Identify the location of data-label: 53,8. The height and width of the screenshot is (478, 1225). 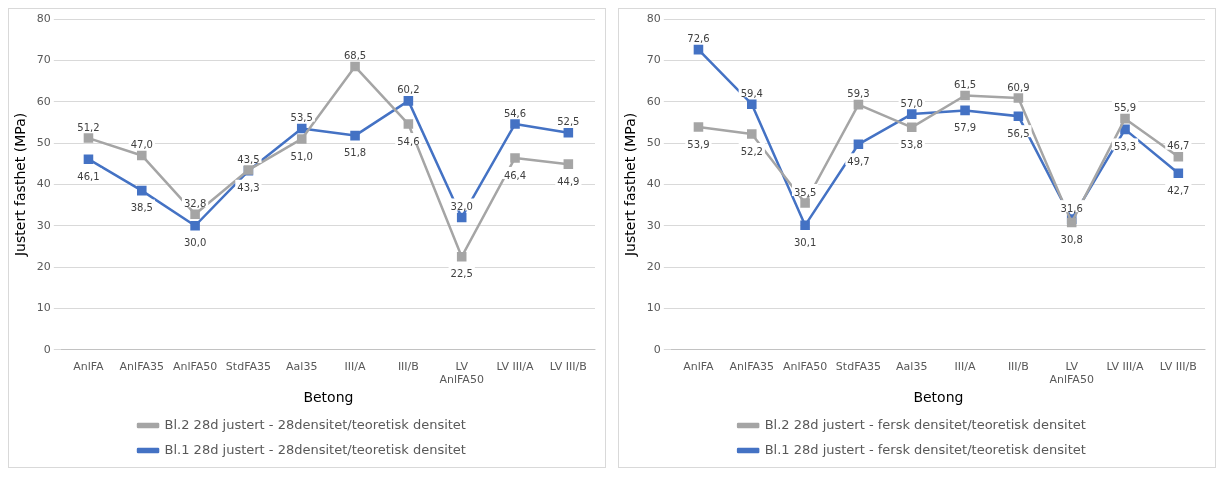
(911, 144).